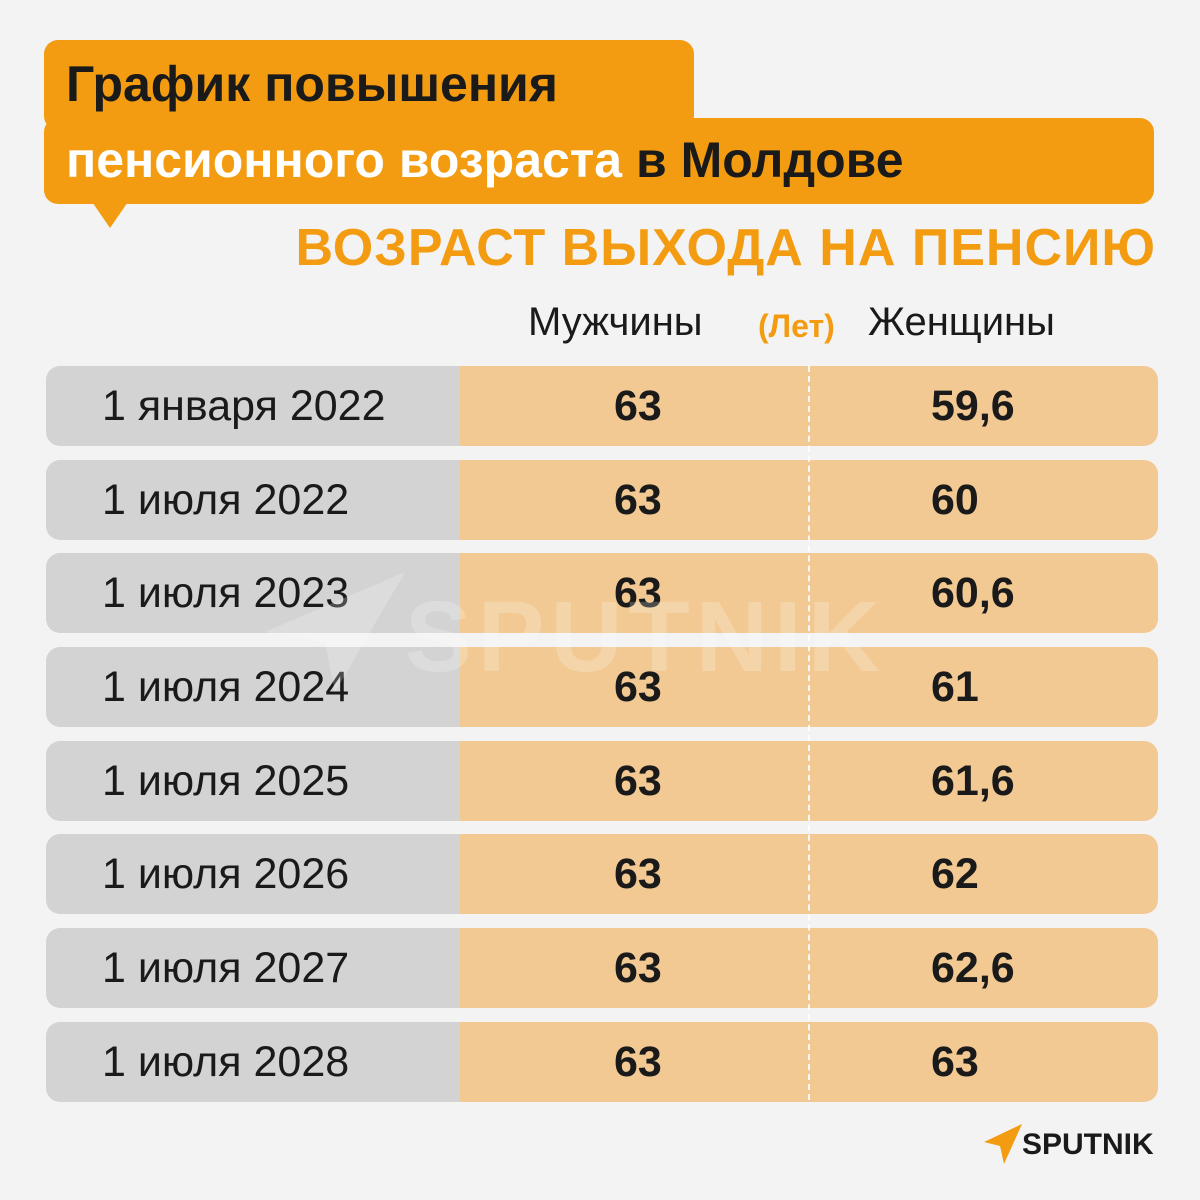  What do you see at coordinates (226, 968) in the screenshot?
I see `date-cell: 1 июля 2027` at bounding box center [226, 968].